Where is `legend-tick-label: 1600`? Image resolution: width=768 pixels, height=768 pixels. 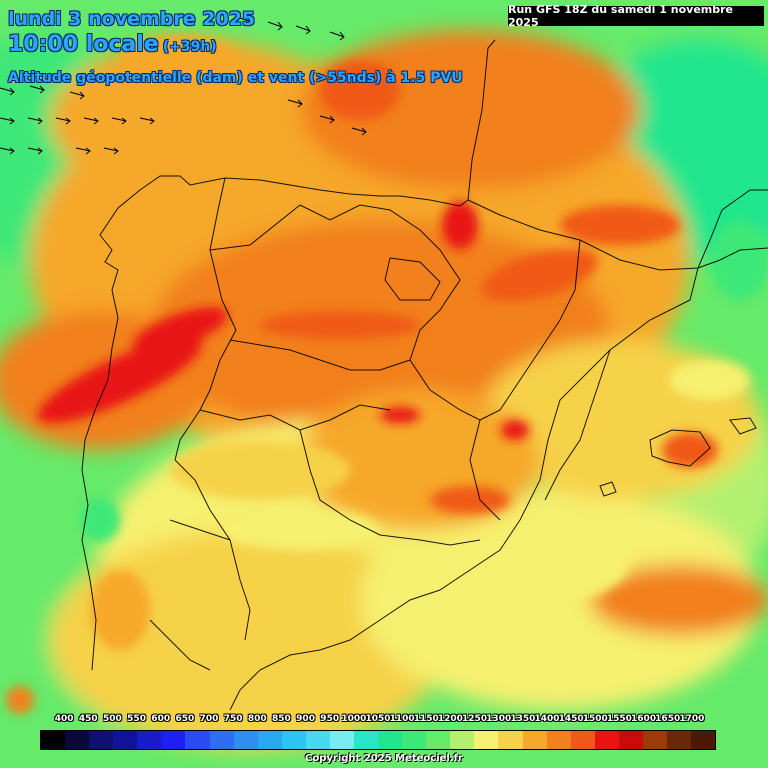 legend-tick-label: 1600 is located at coordinates (644, 719).